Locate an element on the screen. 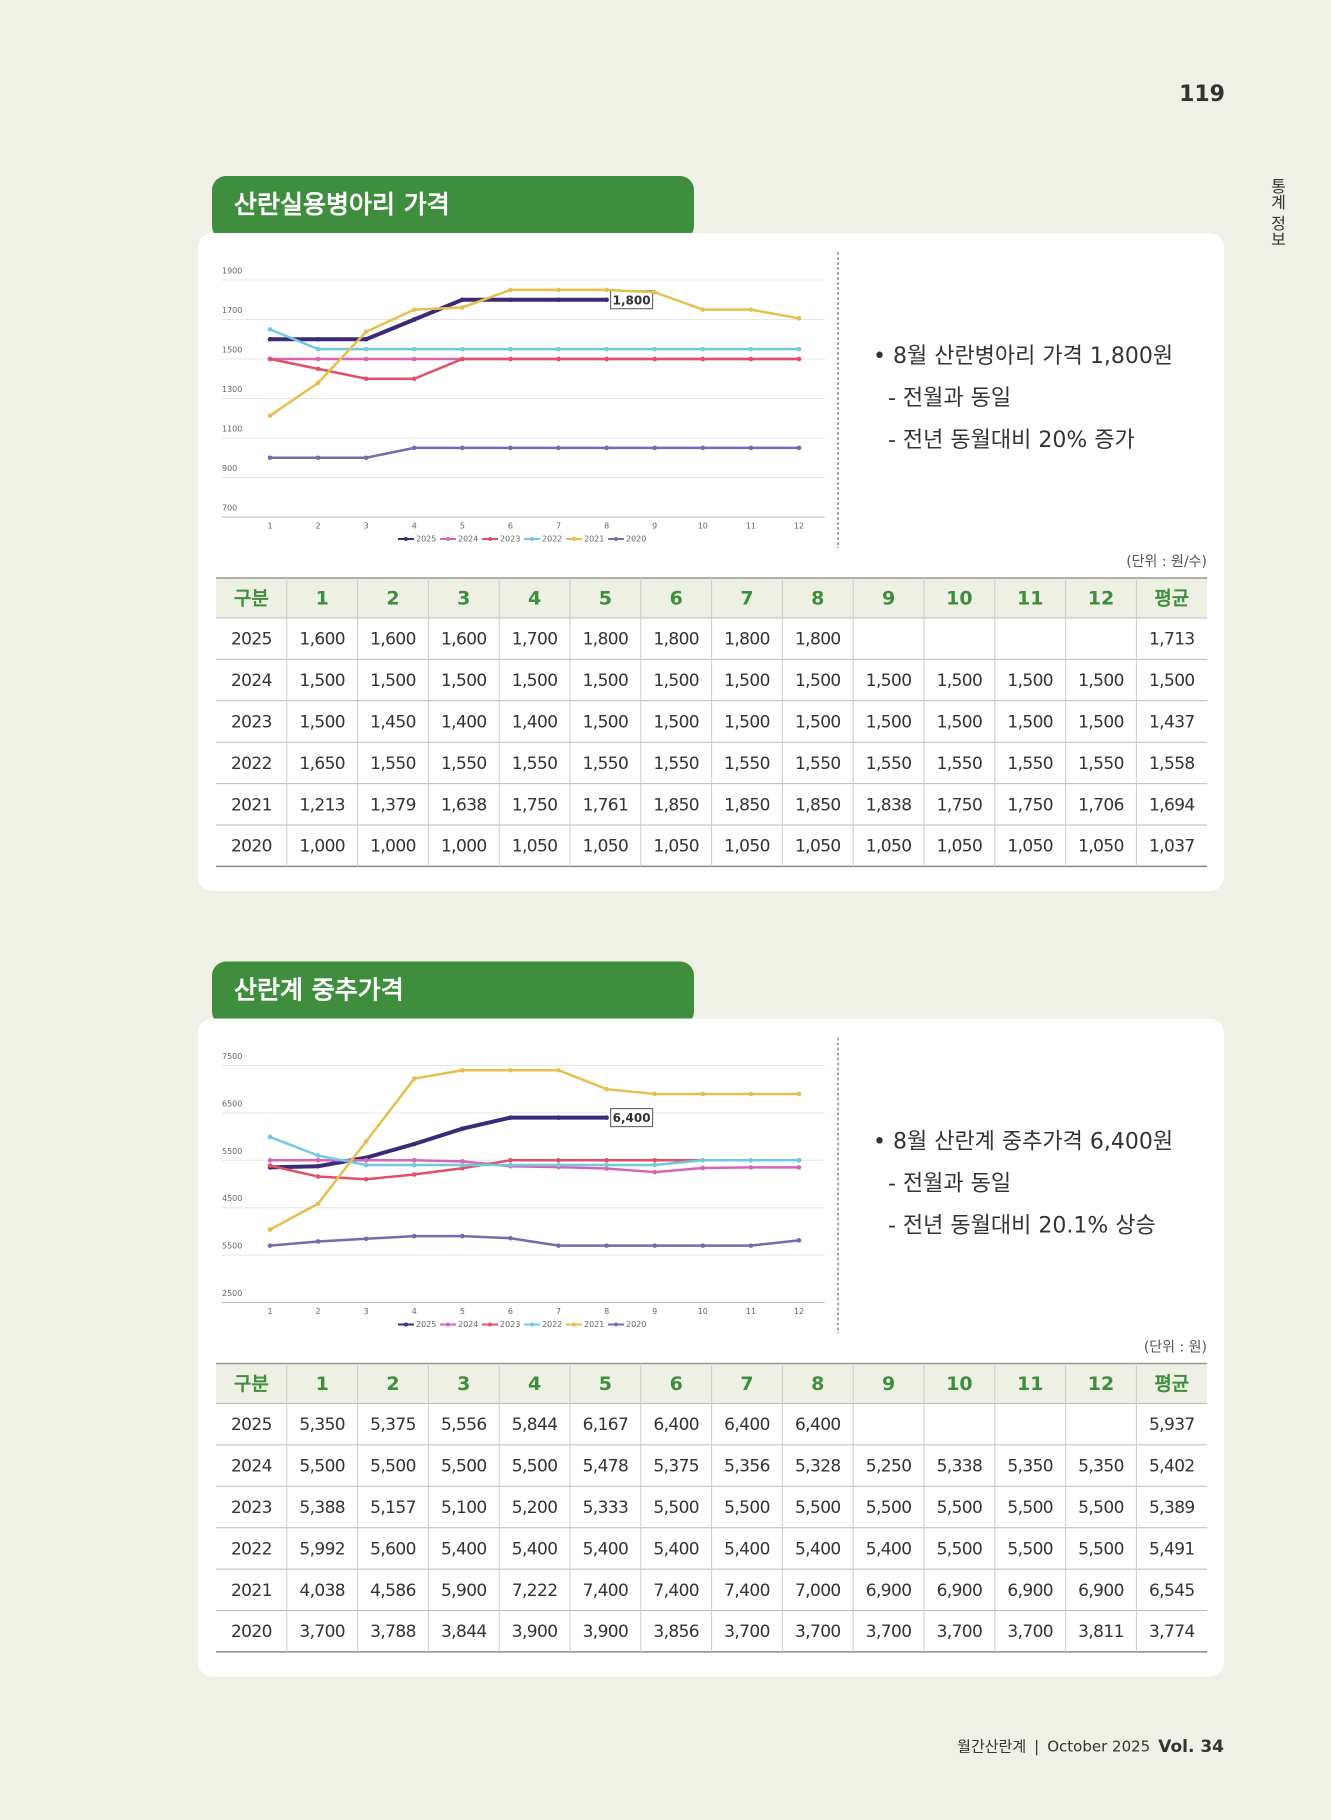  table-cell: 1,213 is located at coordinates (322, 805).